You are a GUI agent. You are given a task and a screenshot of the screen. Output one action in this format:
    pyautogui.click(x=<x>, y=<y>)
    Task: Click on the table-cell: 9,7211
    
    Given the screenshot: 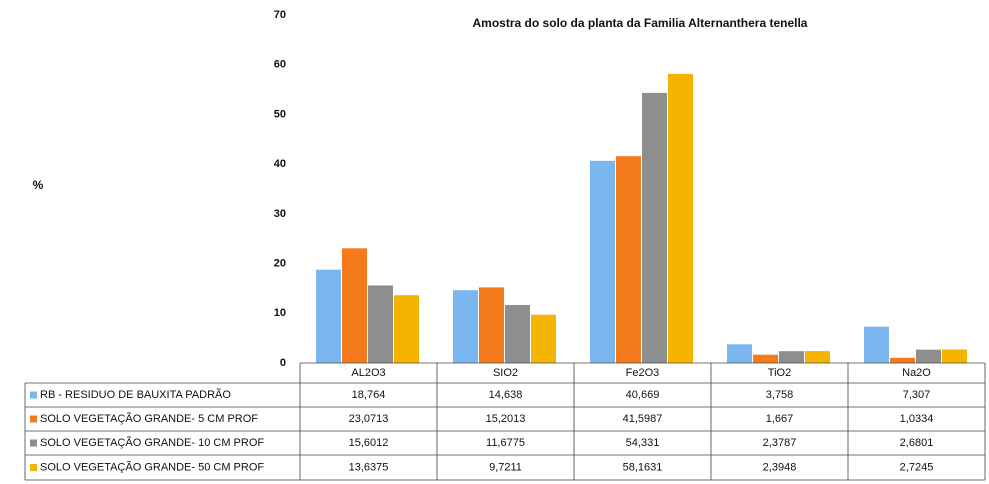 What is the action you would take?
    pyautogui.click(x=505, y=467)
    